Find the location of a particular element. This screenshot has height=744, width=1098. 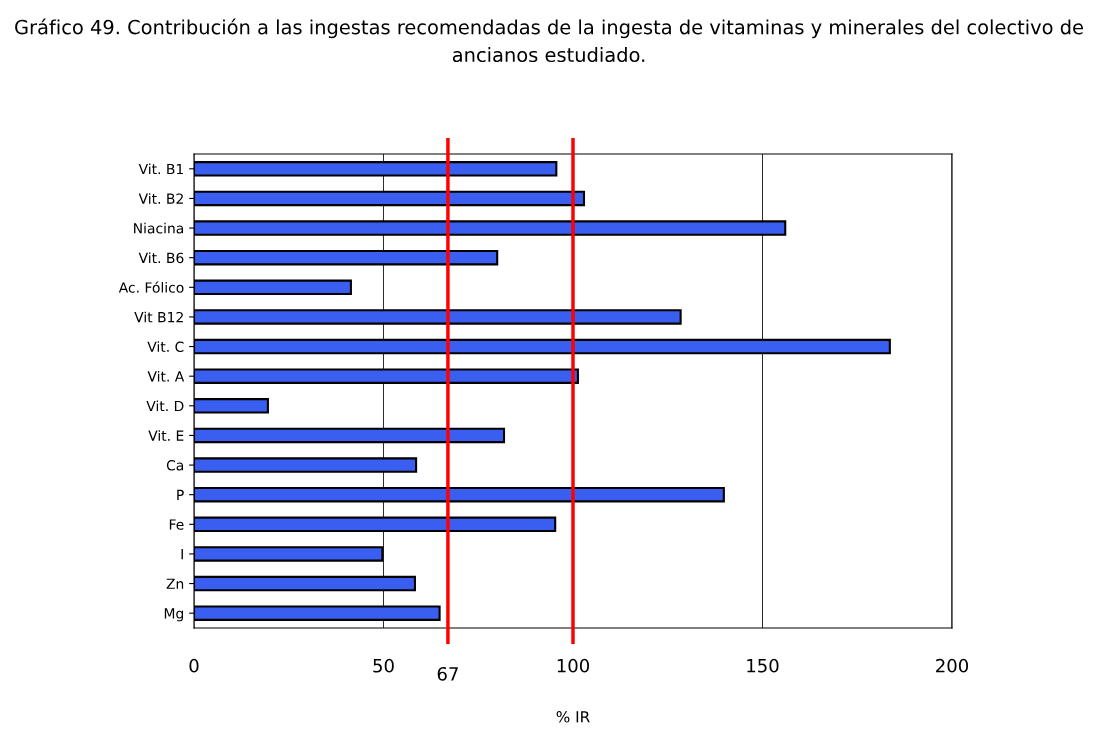

y-tick-label: Vit. D is located at coordinates (165, 406).